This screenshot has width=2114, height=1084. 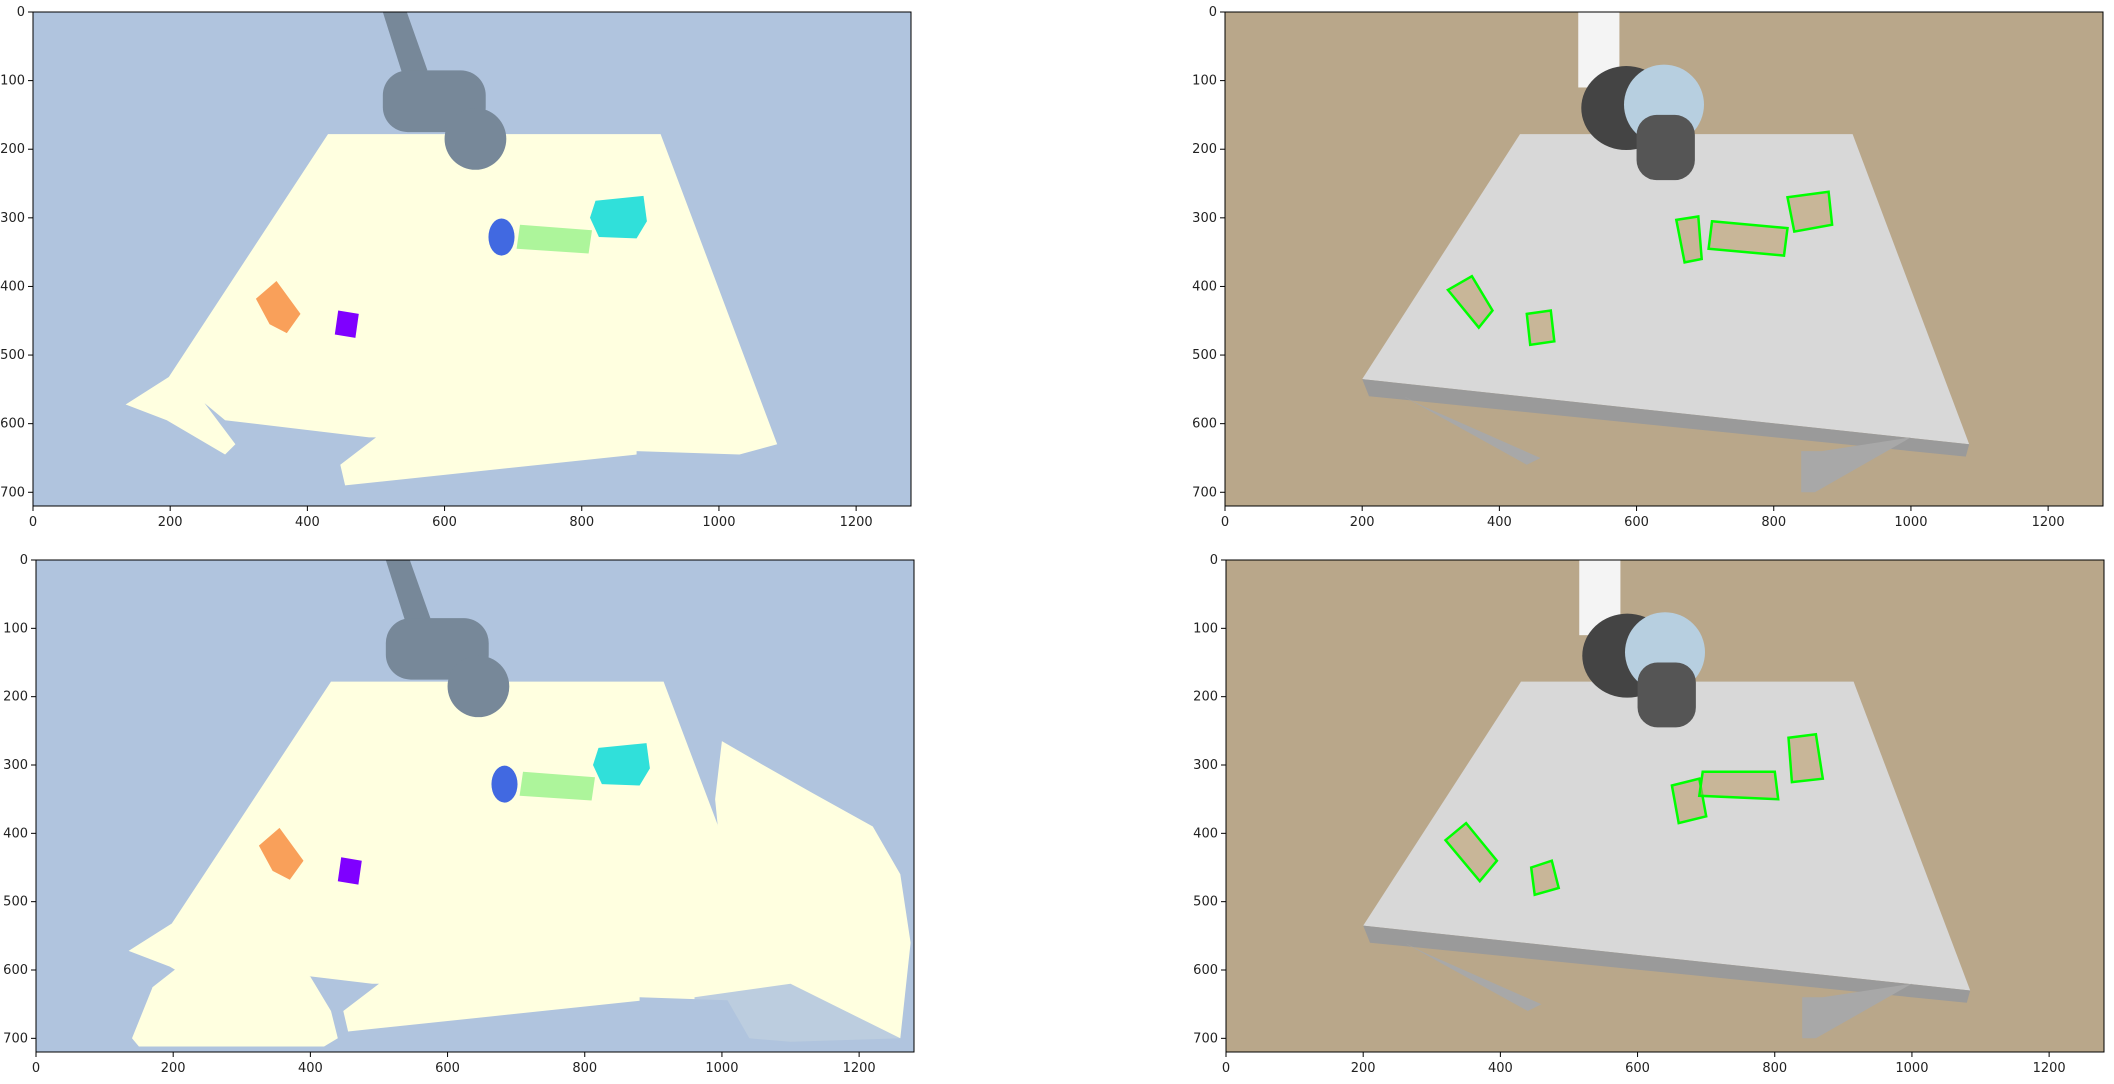 What do you see at coordinates (235, 994) in the screenshot?
I see `noise-region-left` at bounding box center [235, 994].